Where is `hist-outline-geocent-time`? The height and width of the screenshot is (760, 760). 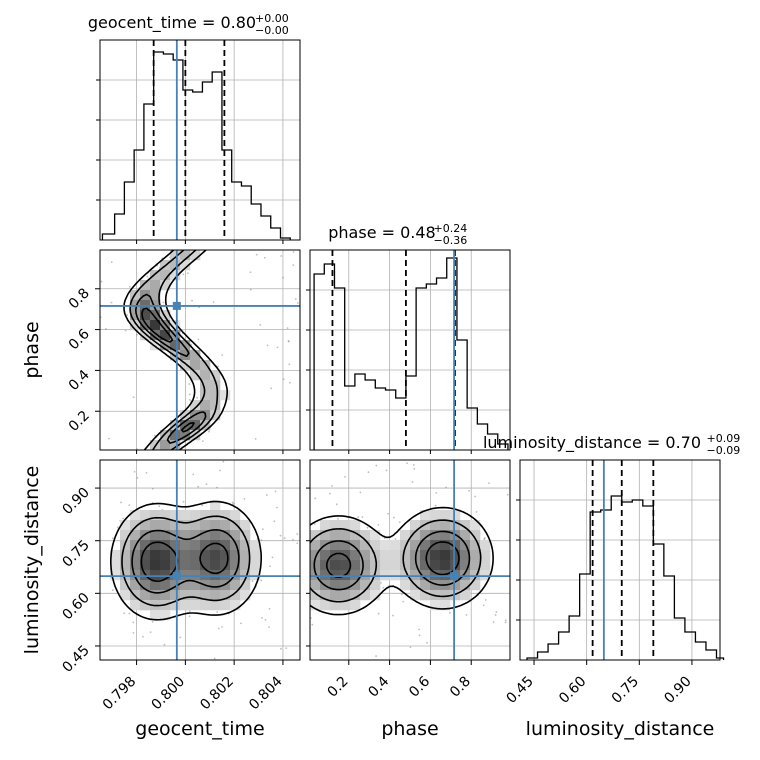 hist-outline-geocent-time is located at coordinates (196, 145).